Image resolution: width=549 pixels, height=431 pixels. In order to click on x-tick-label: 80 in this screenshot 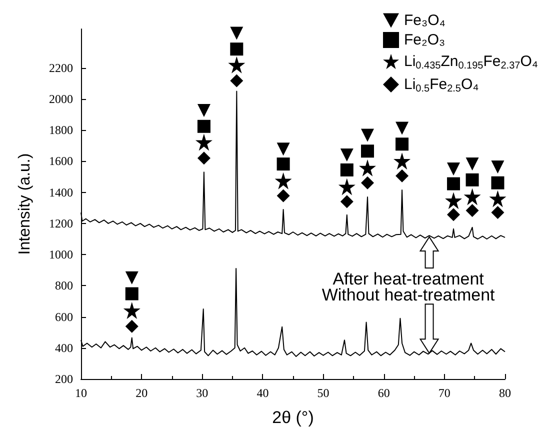, I will do `click(505, 393)`.